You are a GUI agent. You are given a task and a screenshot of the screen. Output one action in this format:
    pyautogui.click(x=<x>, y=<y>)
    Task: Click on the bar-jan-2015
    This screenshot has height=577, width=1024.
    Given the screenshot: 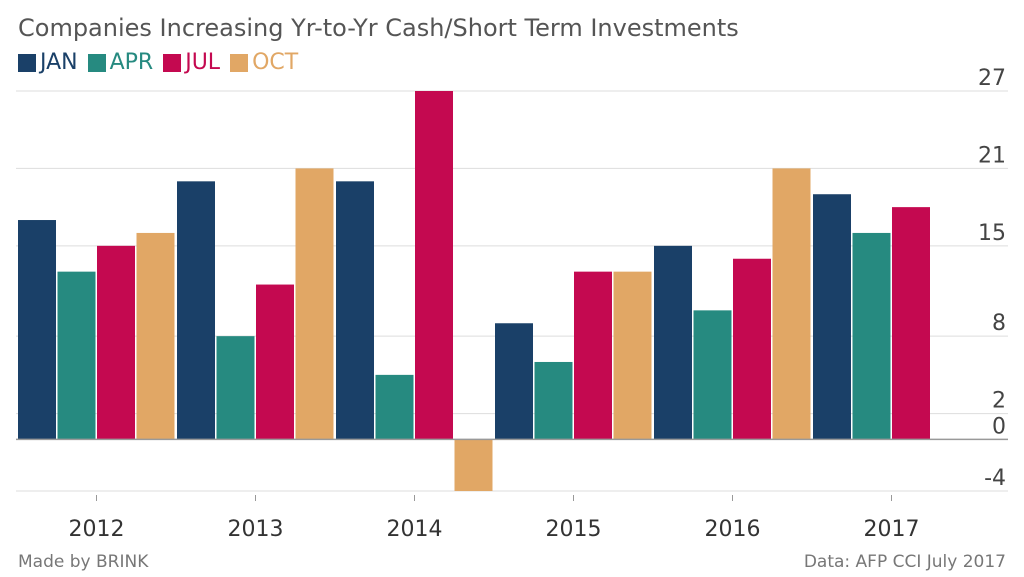 What is the action you would take?
    pyautogui.click(x=514, y=381)
    